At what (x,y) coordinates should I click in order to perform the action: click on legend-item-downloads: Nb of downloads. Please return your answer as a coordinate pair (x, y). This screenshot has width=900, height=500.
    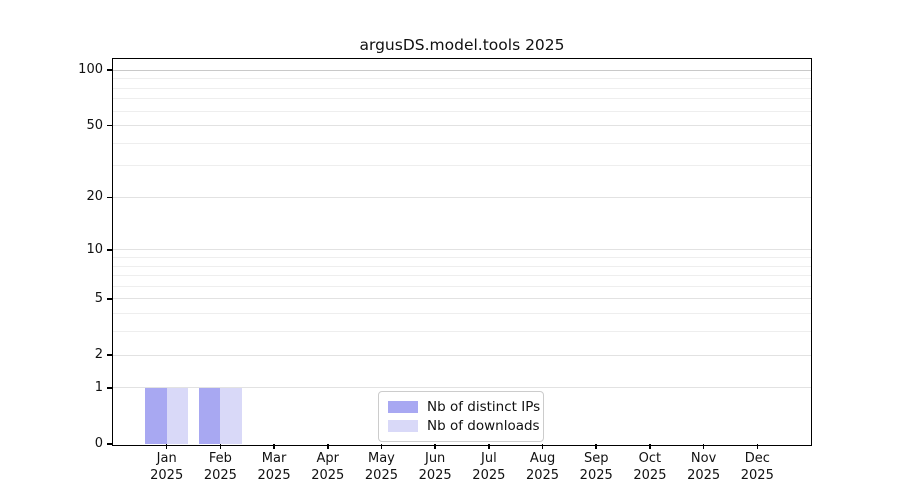
    Looking at the image, I should click on (464, 425).